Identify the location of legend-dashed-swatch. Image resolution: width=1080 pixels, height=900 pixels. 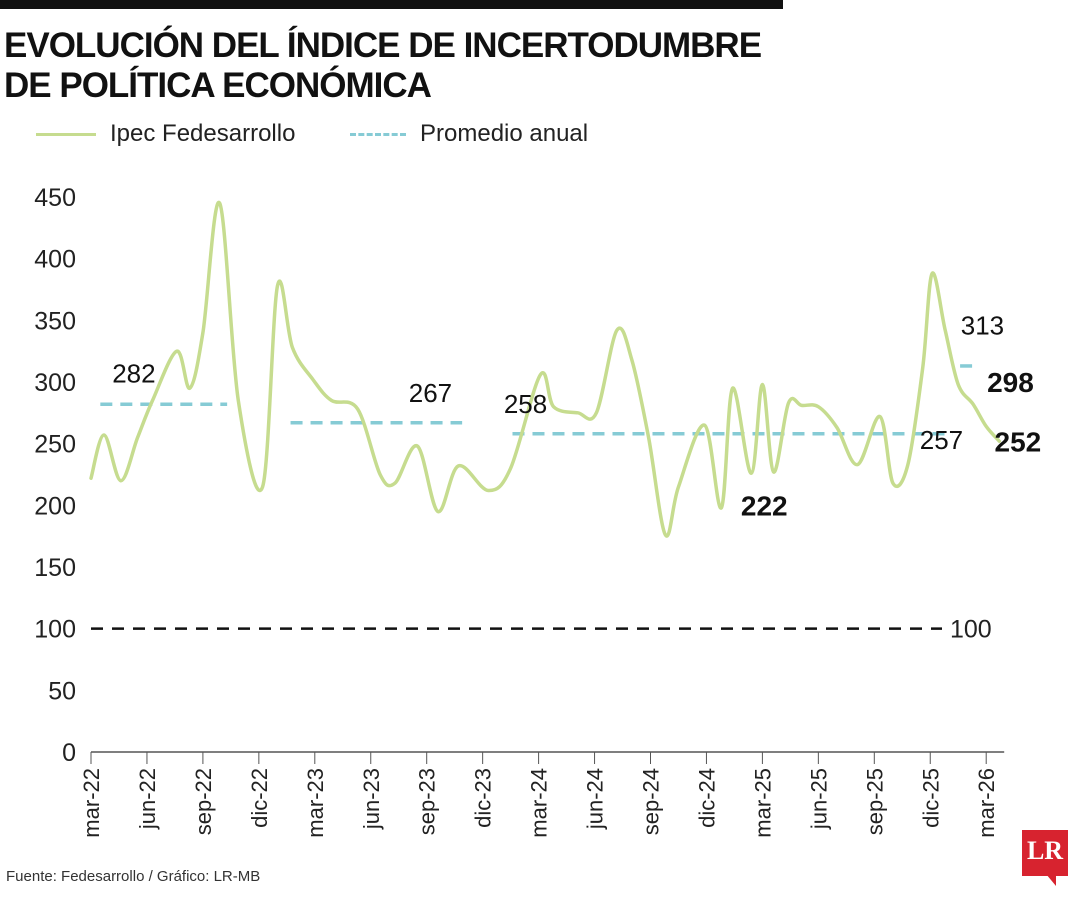
(378, 134).